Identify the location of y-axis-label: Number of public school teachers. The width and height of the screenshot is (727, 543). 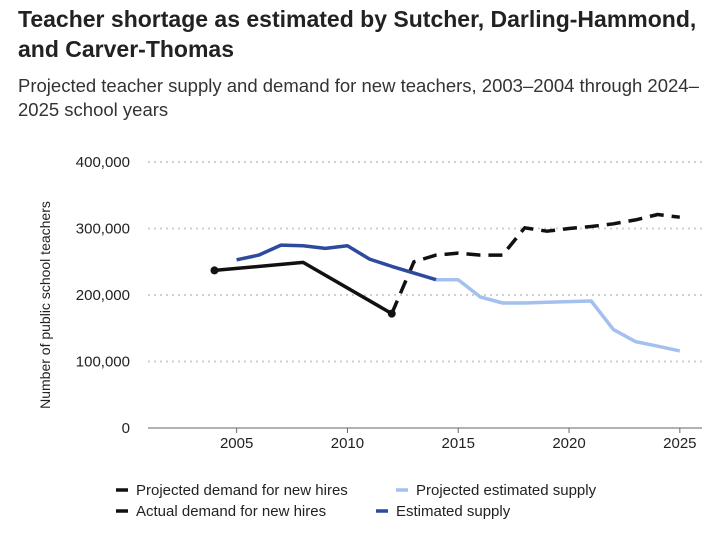
(45, 305).